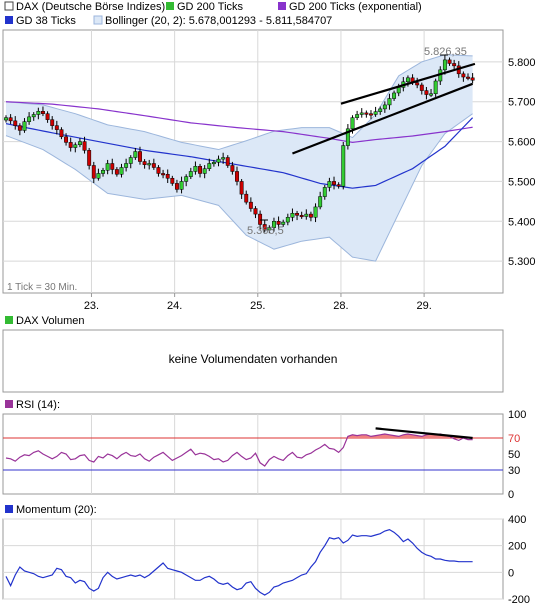 This screenshot has height=606, width=545. I want to click on volume-legend-swatch, so click(9, 320).